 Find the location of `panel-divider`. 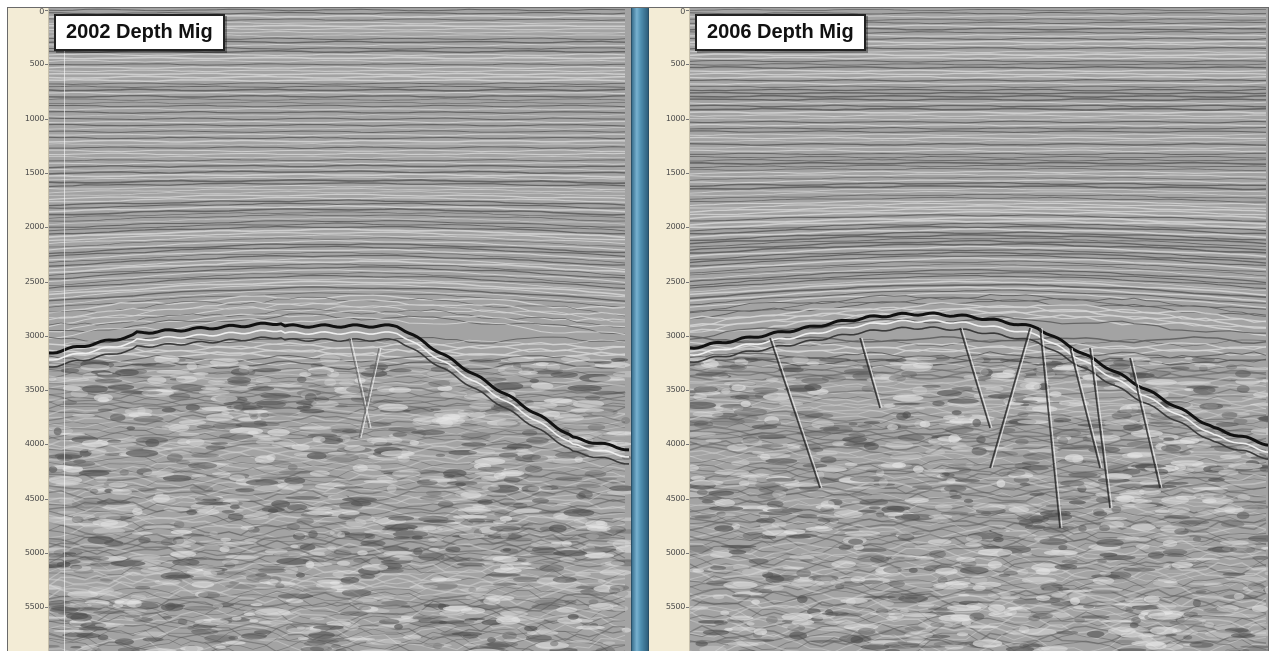

panel-divider is located at coordinates (640, 329).